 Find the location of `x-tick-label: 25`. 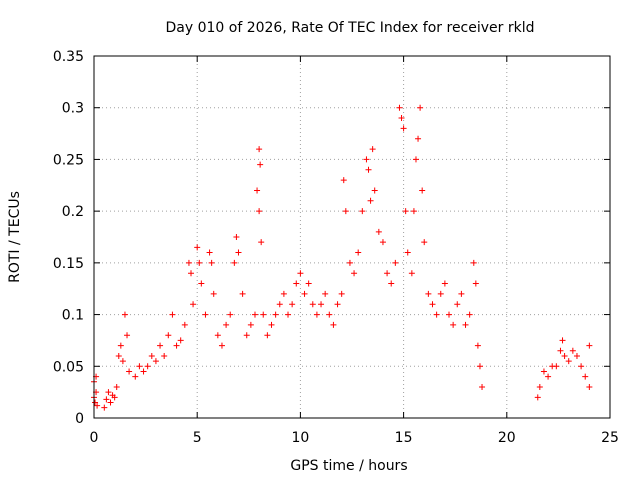

x-tick-label: 25 is located at coordinates (610, 438).